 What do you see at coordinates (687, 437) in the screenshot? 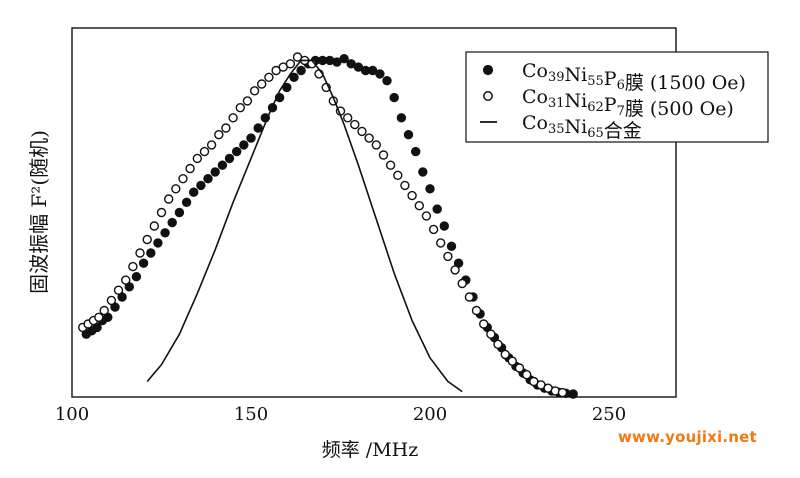
I see `watermark-text: www.youjixi.net` at bounding box center [687, 437].